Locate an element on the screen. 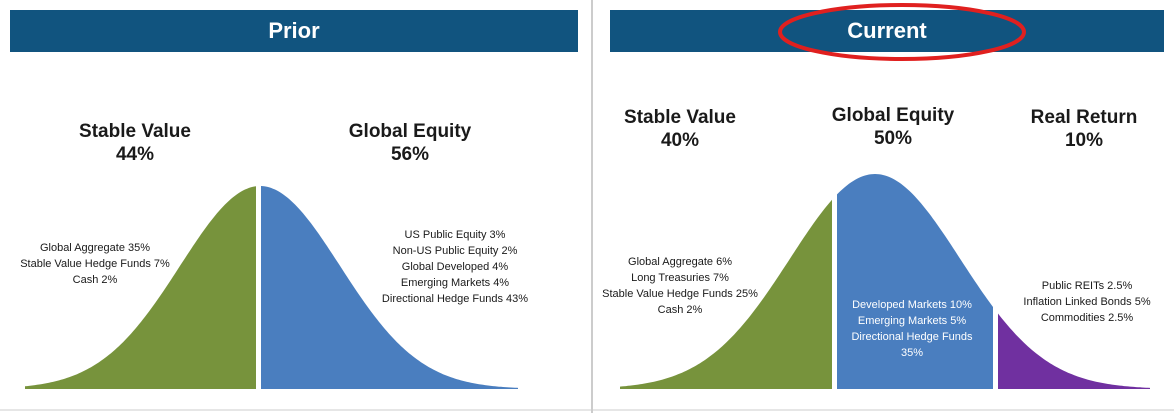 This screenshot has height=413, width=1174. highlight-ellipse is located at coordinates (902, 32).